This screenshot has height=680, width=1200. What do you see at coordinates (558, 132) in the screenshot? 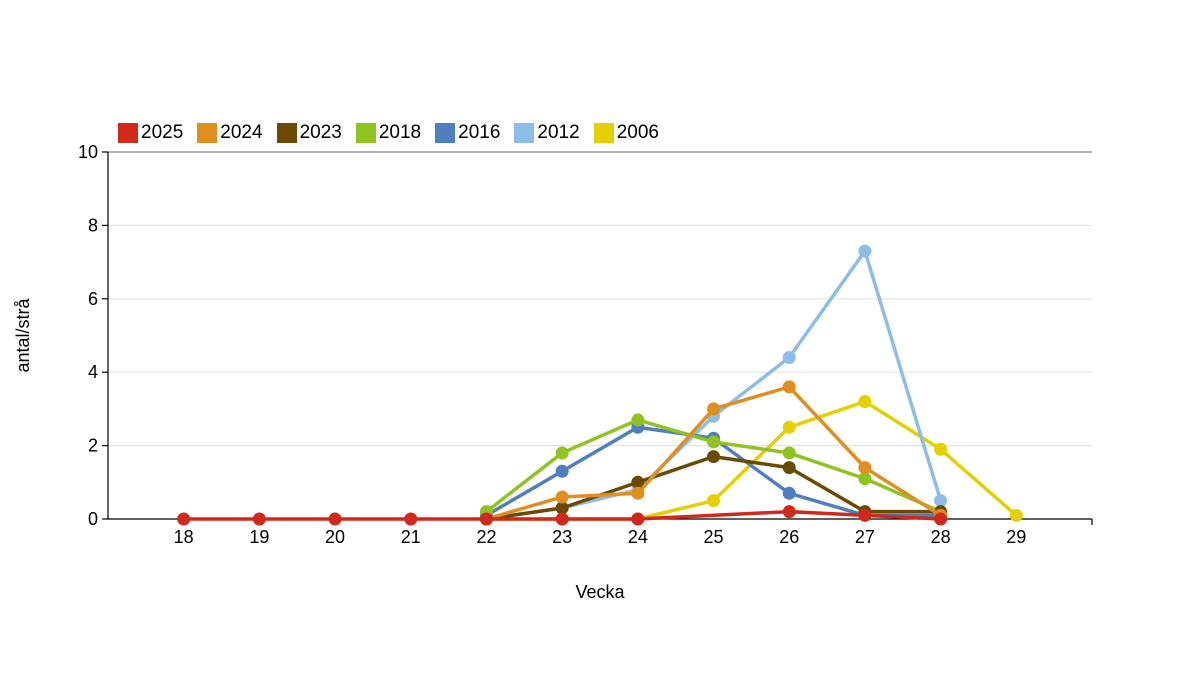
I see `legend-label: 2012` at bounding box center [558, 132].